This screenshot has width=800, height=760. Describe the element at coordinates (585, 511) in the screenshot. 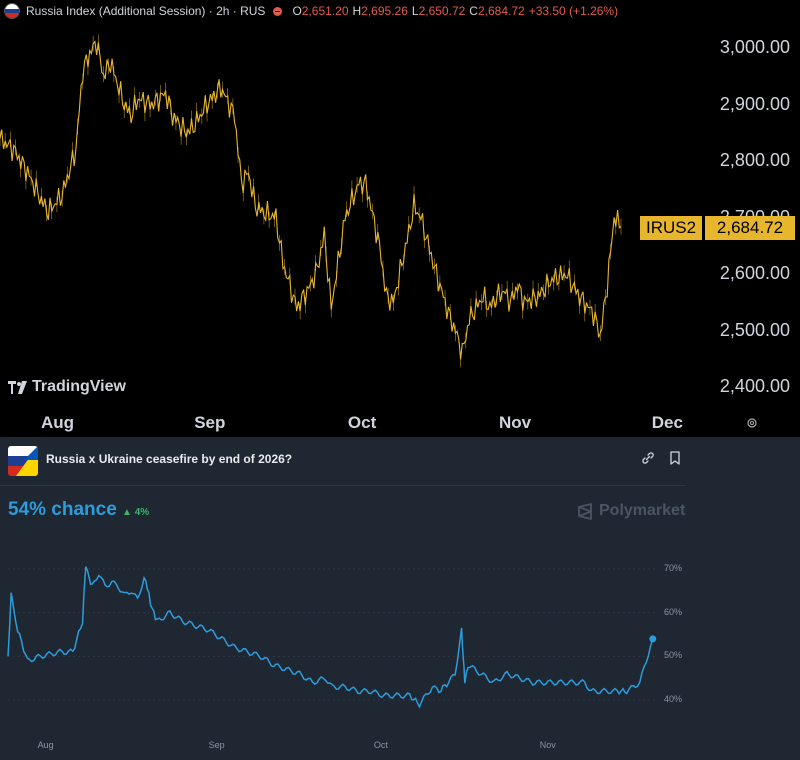

I see `polymarket-logo-icon` at that location.